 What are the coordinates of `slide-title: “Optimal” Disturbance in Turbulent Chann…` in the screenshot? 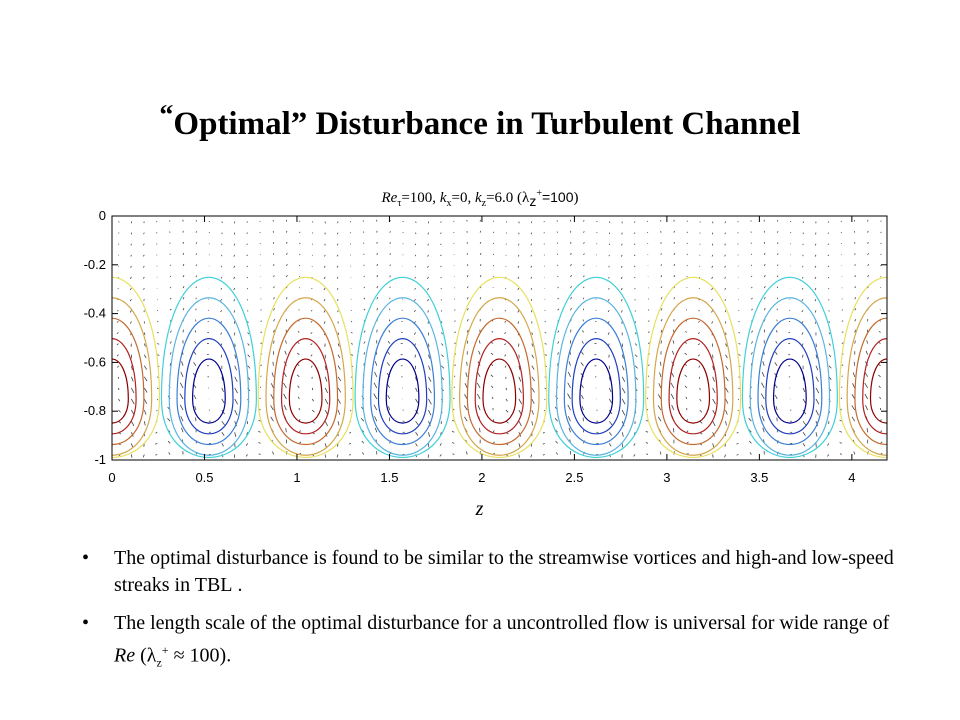 It's located at (480, 121).